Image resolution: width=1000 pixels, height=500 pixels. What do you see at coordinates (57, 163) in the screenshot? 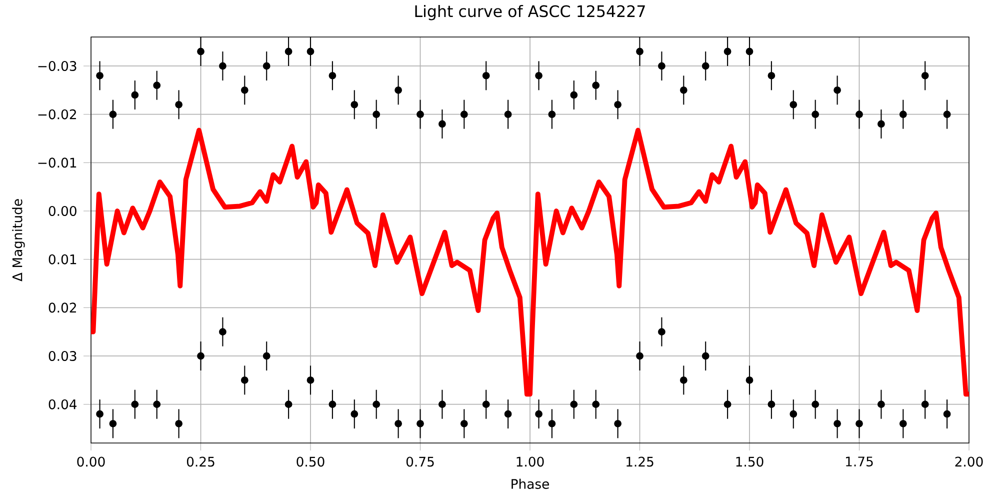
I see `y-tick-label: −0.01` at bounding box center [57, 163].